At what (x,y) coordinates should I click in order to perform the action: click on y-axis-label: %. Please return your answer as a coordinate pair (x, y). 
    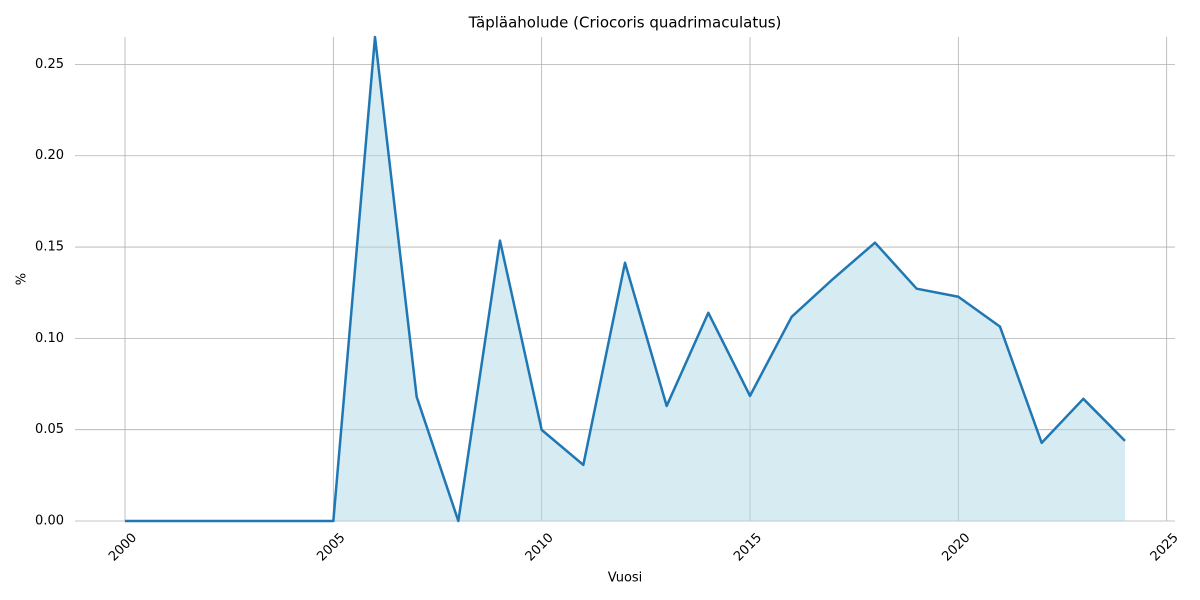
    Looking at the image, I should click on (22, 279).